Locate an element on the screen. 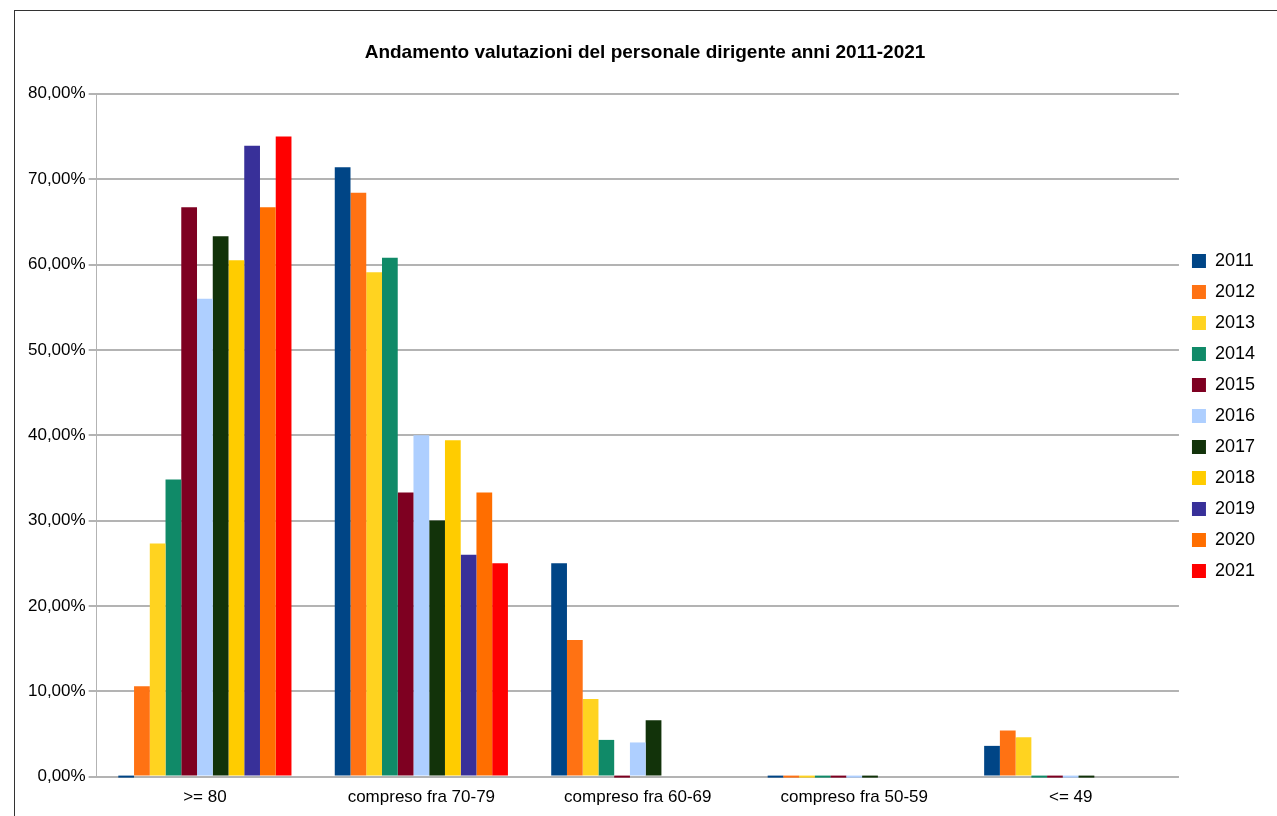  y-tick-label: 60,00% is located at coordinates (56, 264).